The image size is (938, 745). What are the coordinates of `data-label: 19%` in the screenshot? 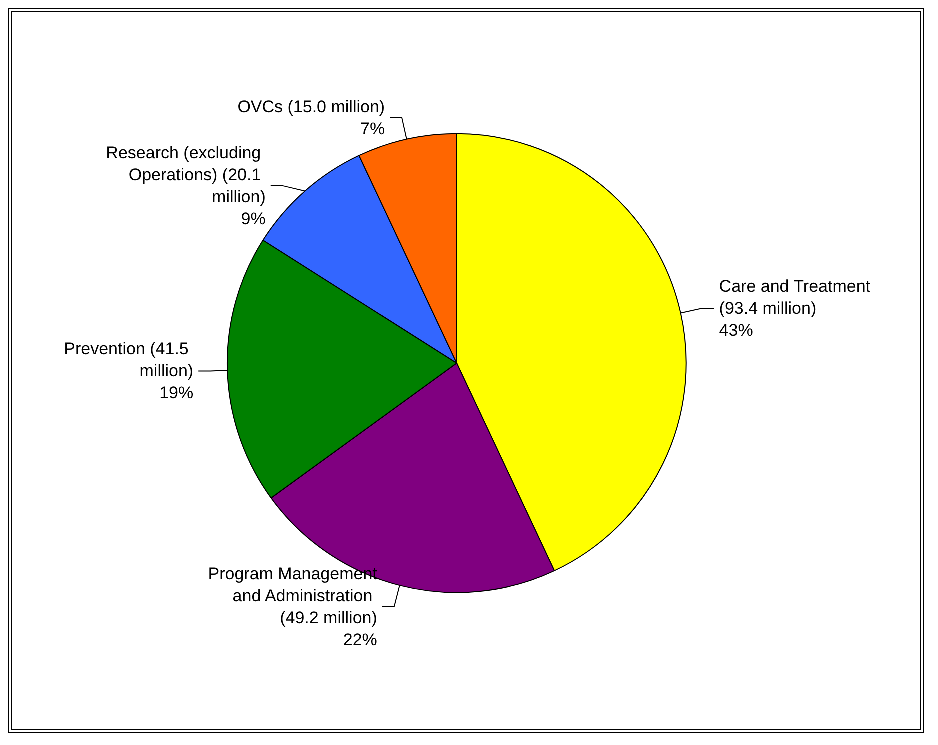 It's located at (177, 393).